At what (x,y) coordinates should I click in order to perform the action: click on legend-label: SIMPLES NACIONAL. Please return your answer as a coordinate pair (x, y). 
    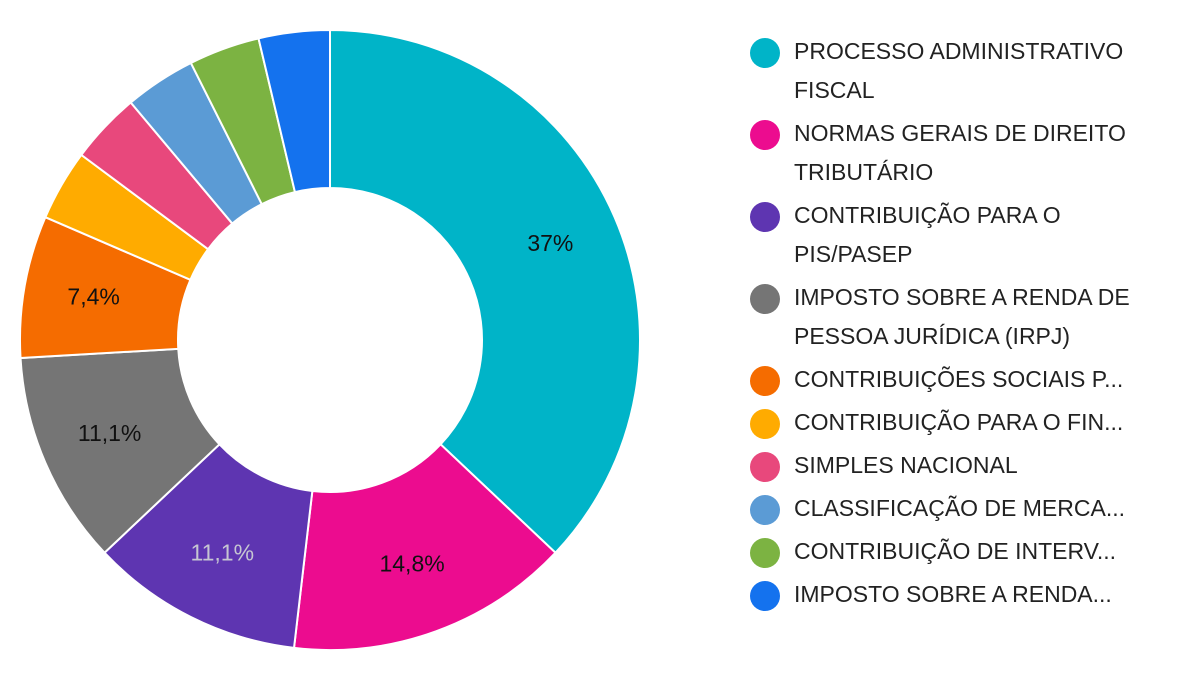
    Looking at the image, I should click on (906, 465).